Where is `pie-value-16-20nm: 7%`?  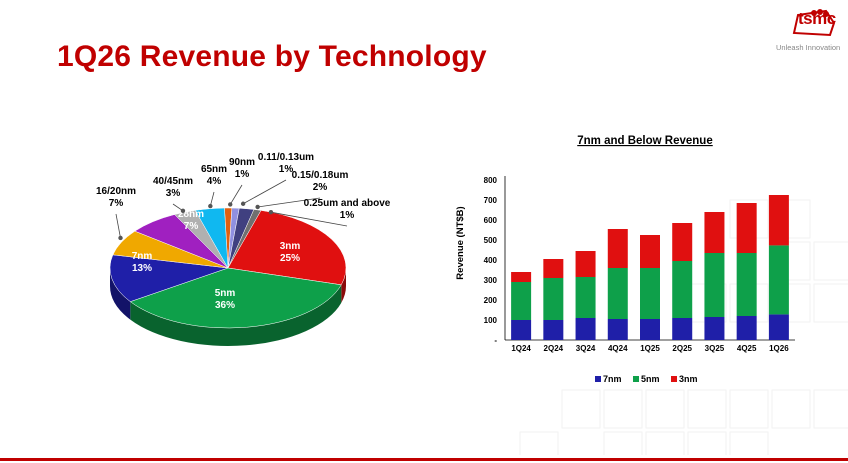
pie-value-16-20nm: 7% is located at coordinates (116, 203).